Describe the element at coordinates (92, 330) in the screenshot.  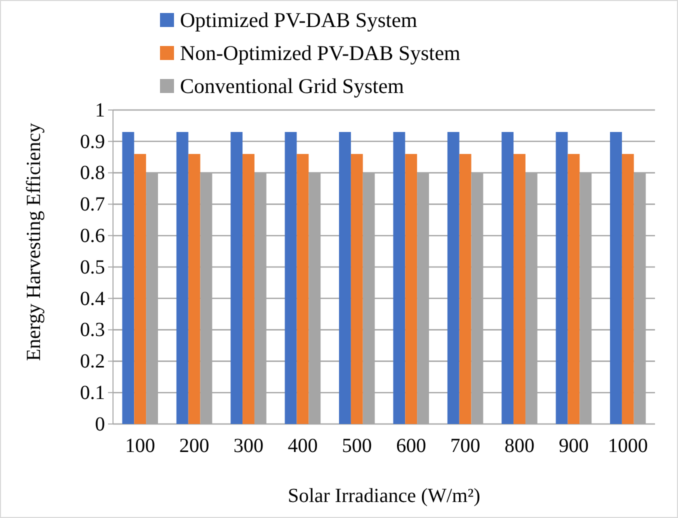
I see `y-tick-label: 0.3` at that location.